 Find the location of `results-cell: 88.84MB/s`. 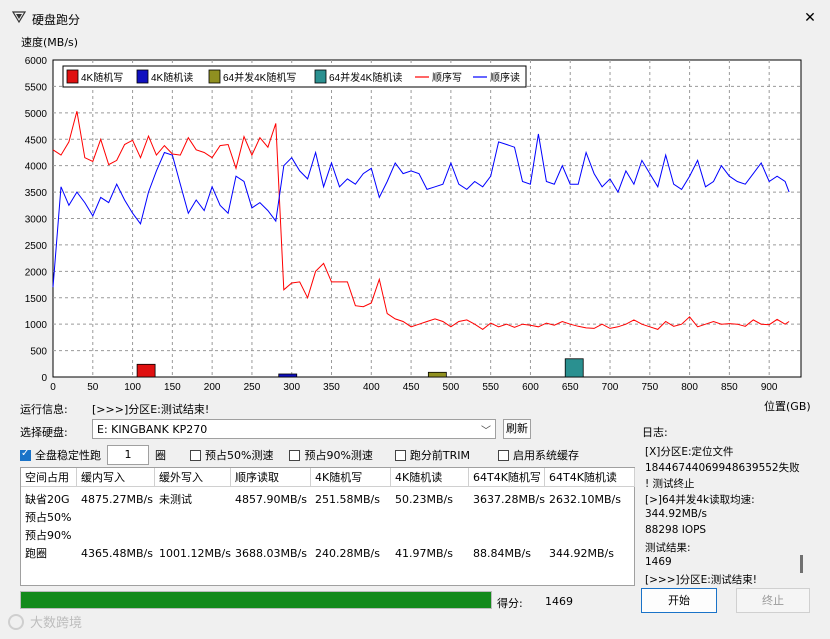

results-cell: 88.84MB/s is located at coordinates (502, 553).